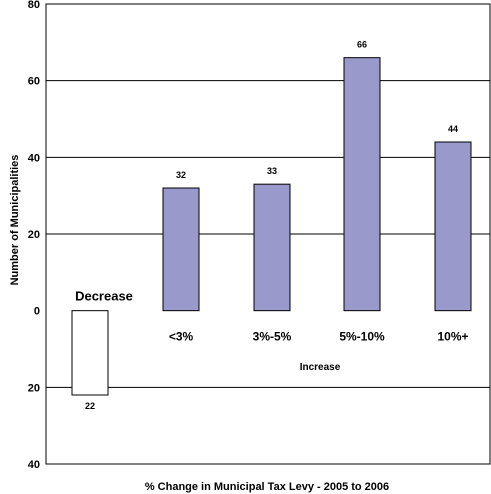 This screenshot has height=494, width=491. I want to click on category-label: 3%-5%, so click(272, 337).